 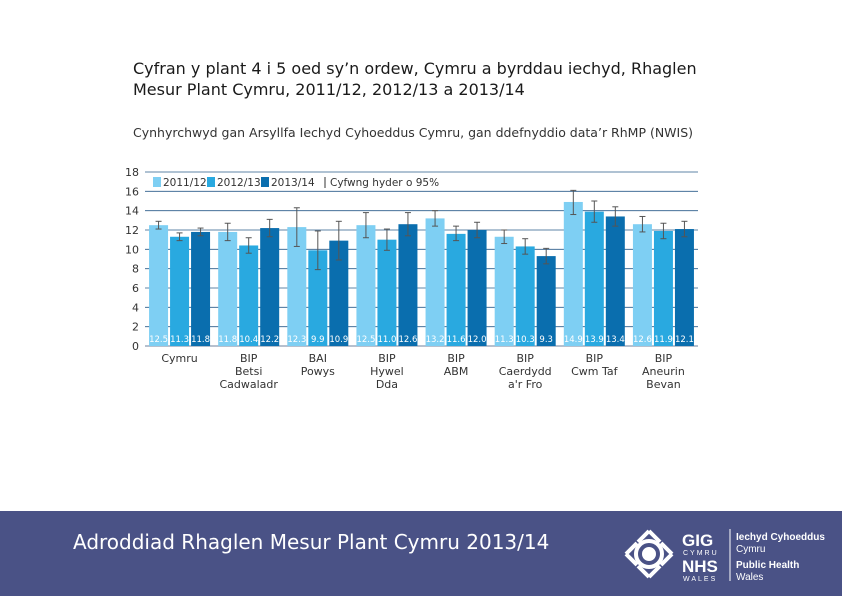 What do you see at coordinates (435, 340) in the screenshot?
I see `data-label: 13.2` at bounding box center [435, 340].